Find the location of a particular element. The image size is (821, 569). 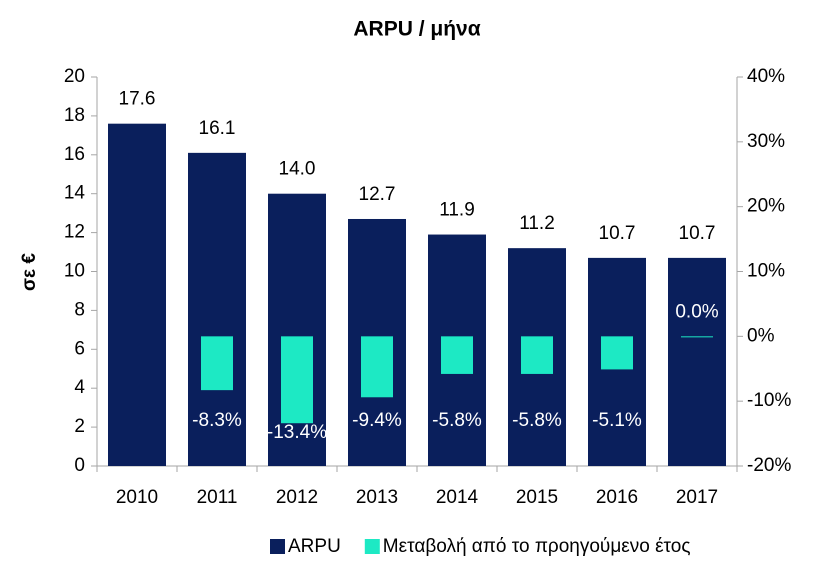

y-tick-label: 2 is located at coordinates (79, 426).